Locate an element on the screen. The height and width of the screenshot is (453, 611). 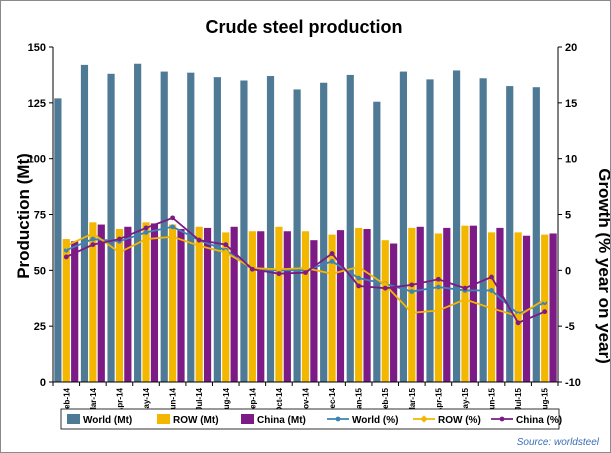
y-tick-label: 125 is located at coordinates (37, 104).